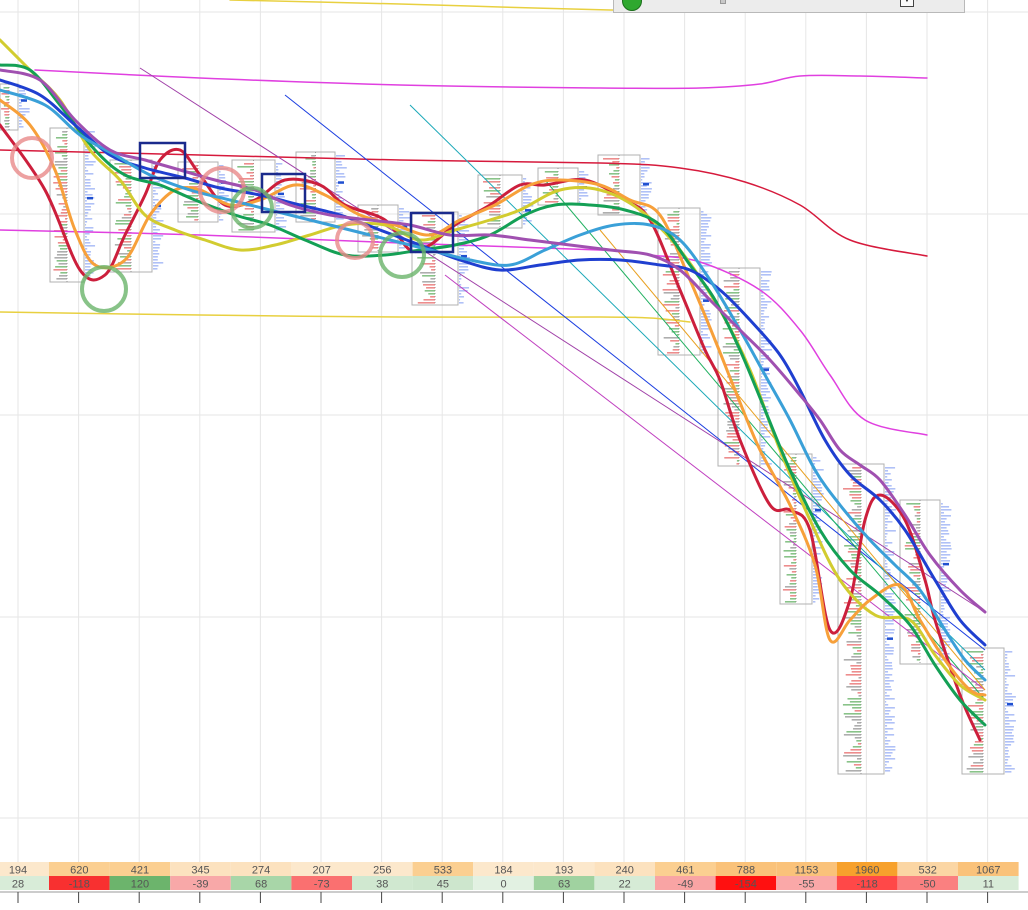 Image resolution: width=1028 pixels, height=910 pixels. I want to click on status-light-icon, so click(632, 5).